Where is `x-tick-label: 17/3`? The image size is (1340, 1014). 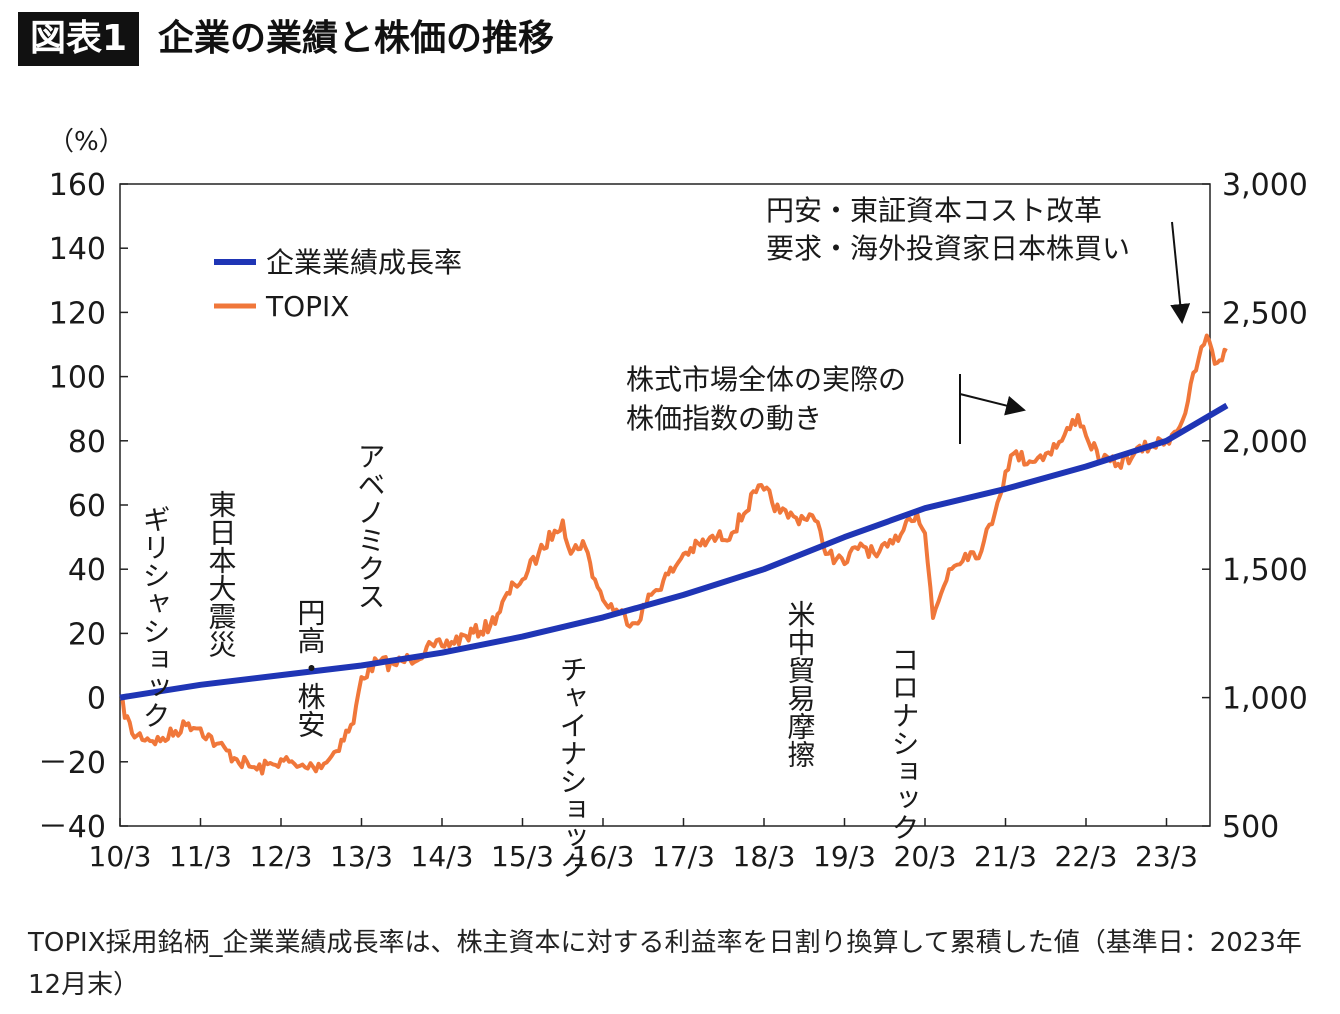 x-tick-label: 17/3 is located at coordinates (683, 856).